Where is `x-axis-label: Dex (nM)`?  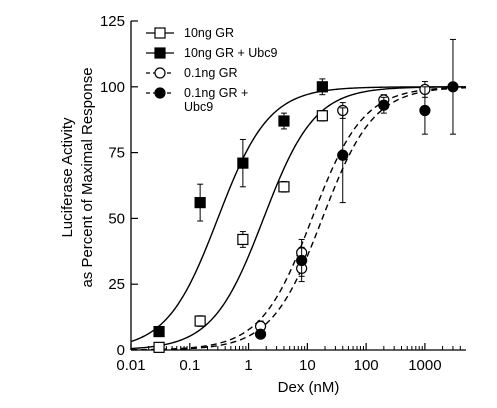
x-axis-label: Dex (nM) is located at coordinates (309, 387).